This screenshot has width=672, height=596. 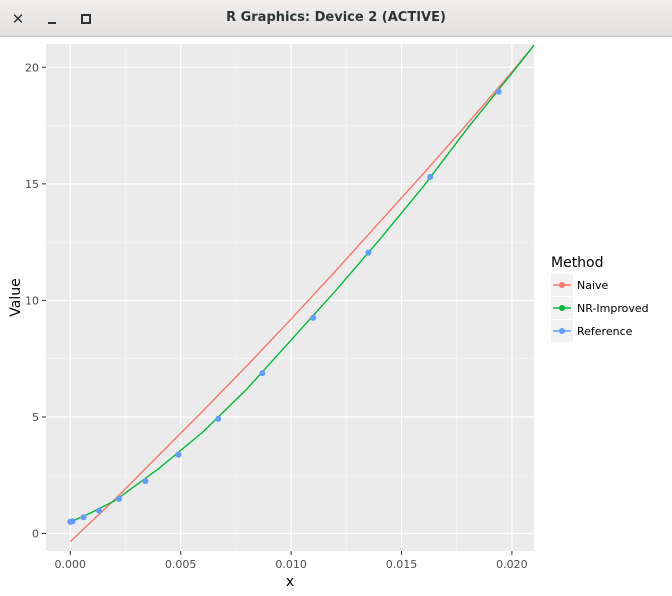 I want to click on window-title: R Graphics: Device 2 (ACTIVE), so click(x=336, y=17).